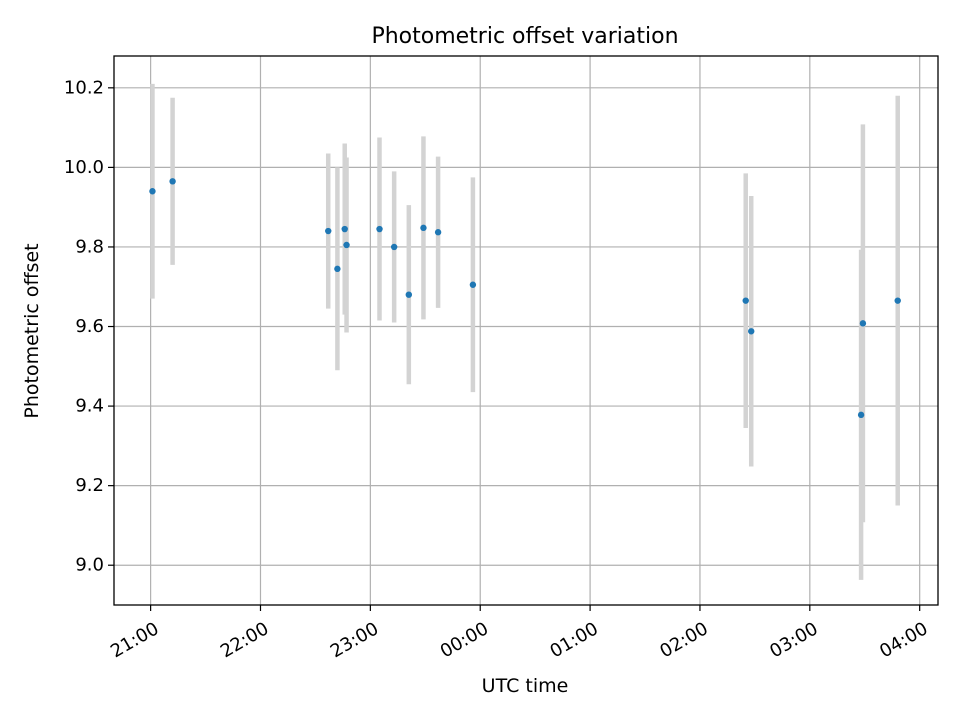 The width and height of the screenshot is (960, 720). What do you see at coordinates (354, 640) in the screenshot?
I see `x-tick-label: 23:00` at bounding box center [354, 640].